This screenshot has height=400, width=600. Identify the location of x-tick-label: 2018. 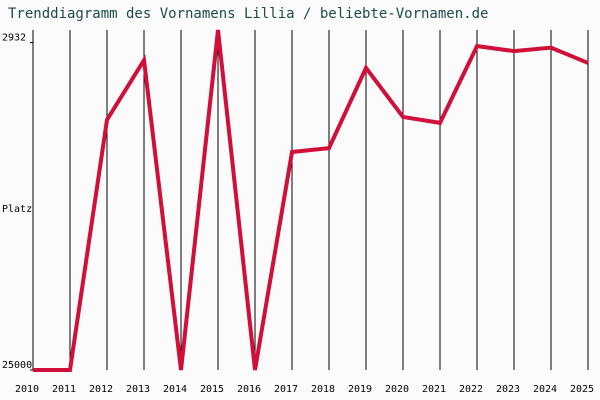
(323, 389).